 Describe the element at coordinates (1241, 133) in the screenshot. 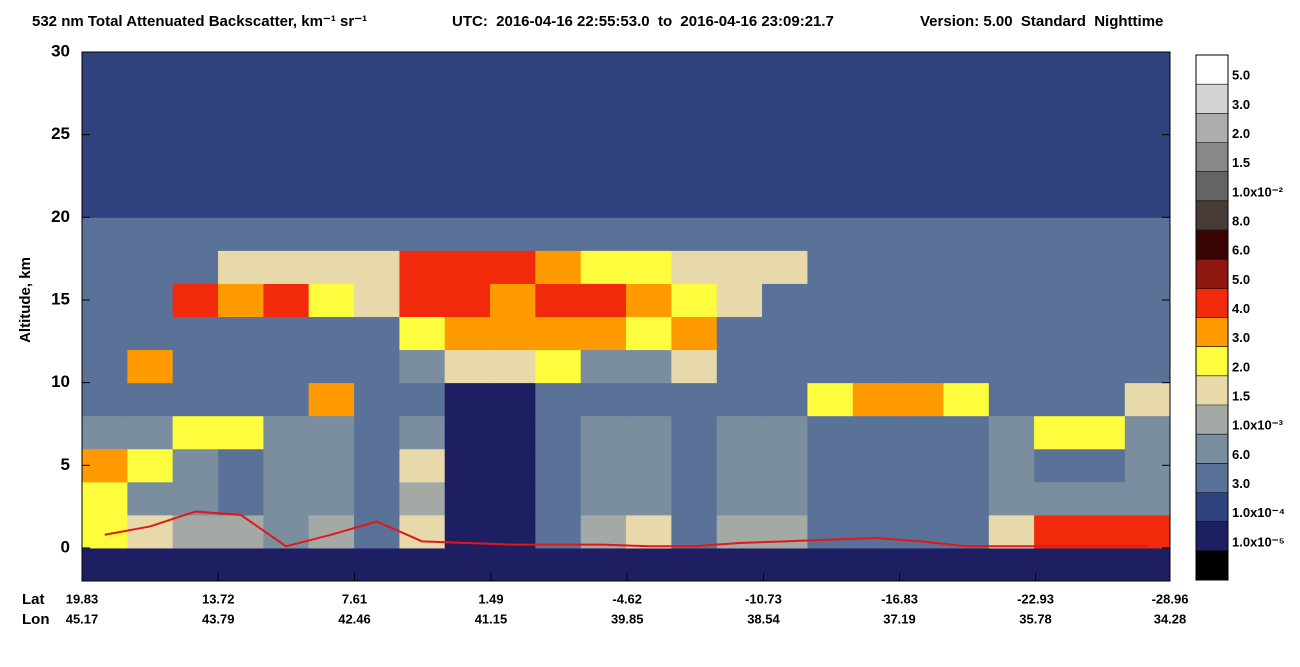

I see `colorbar-label: 2.0` at that location.